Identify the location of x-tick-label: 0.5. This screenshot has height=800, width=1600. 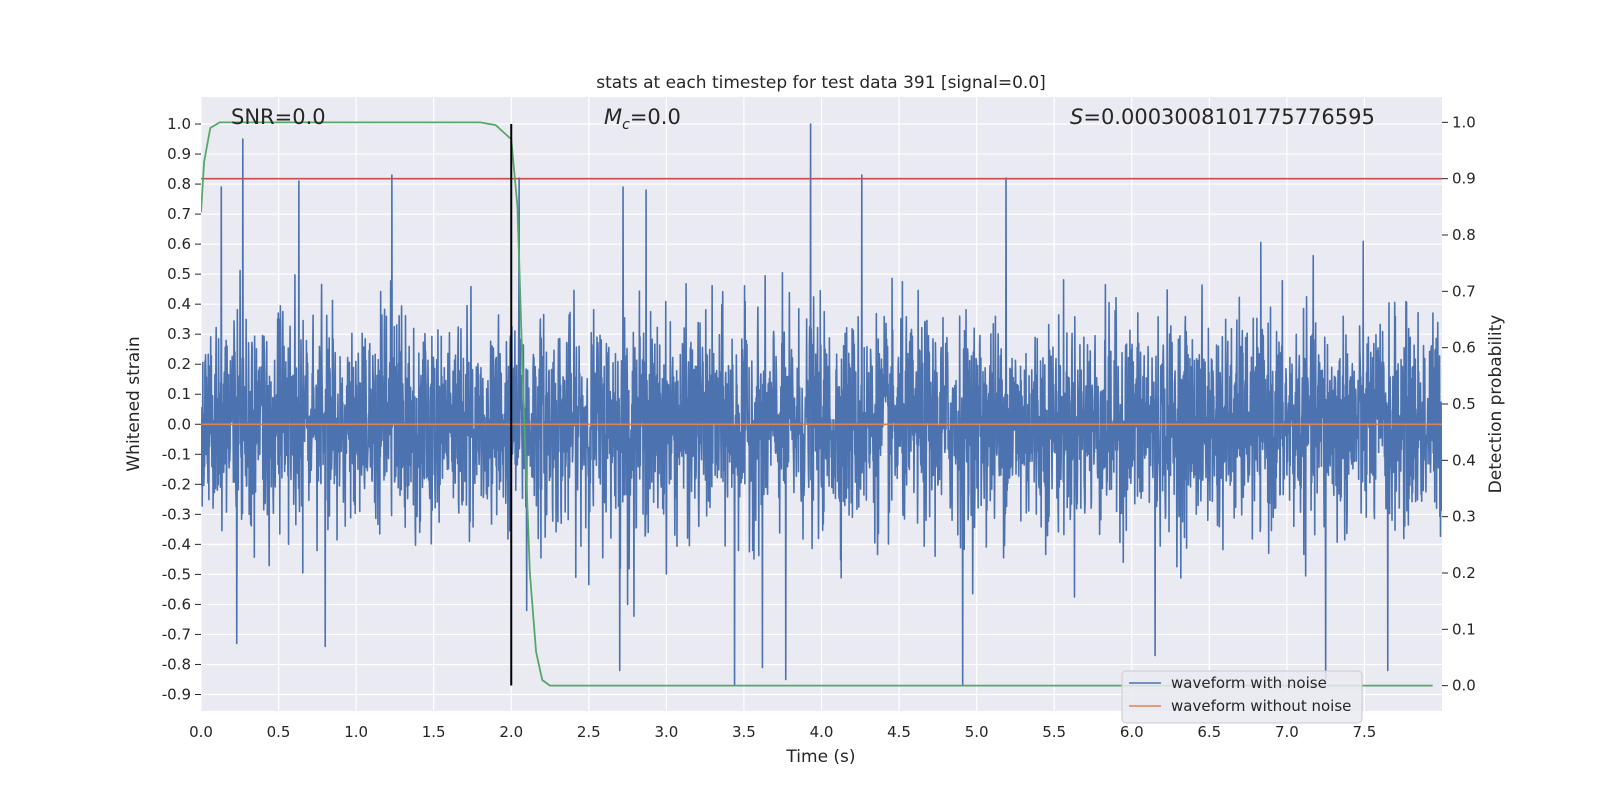
(279, 732).